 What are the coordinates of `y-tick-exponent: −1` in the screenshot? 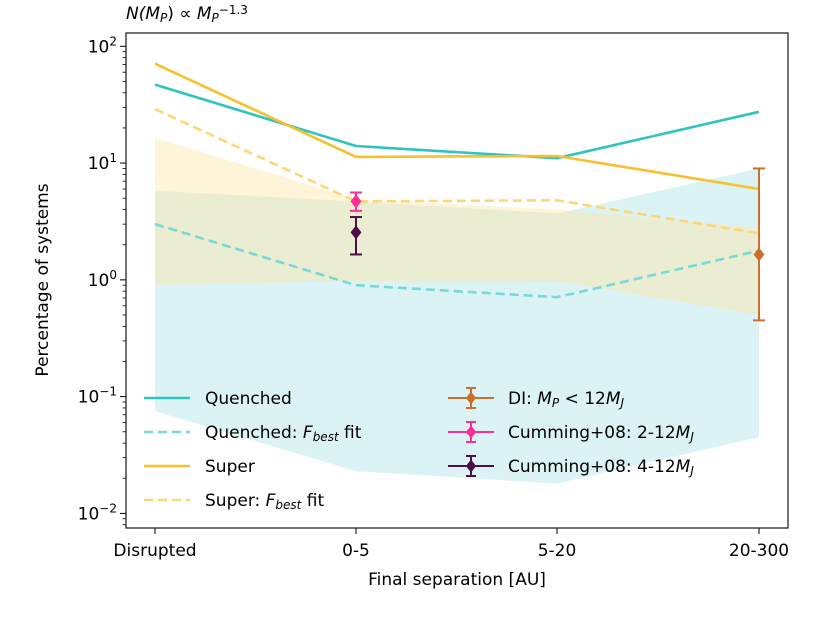 It's located at (108, 392).